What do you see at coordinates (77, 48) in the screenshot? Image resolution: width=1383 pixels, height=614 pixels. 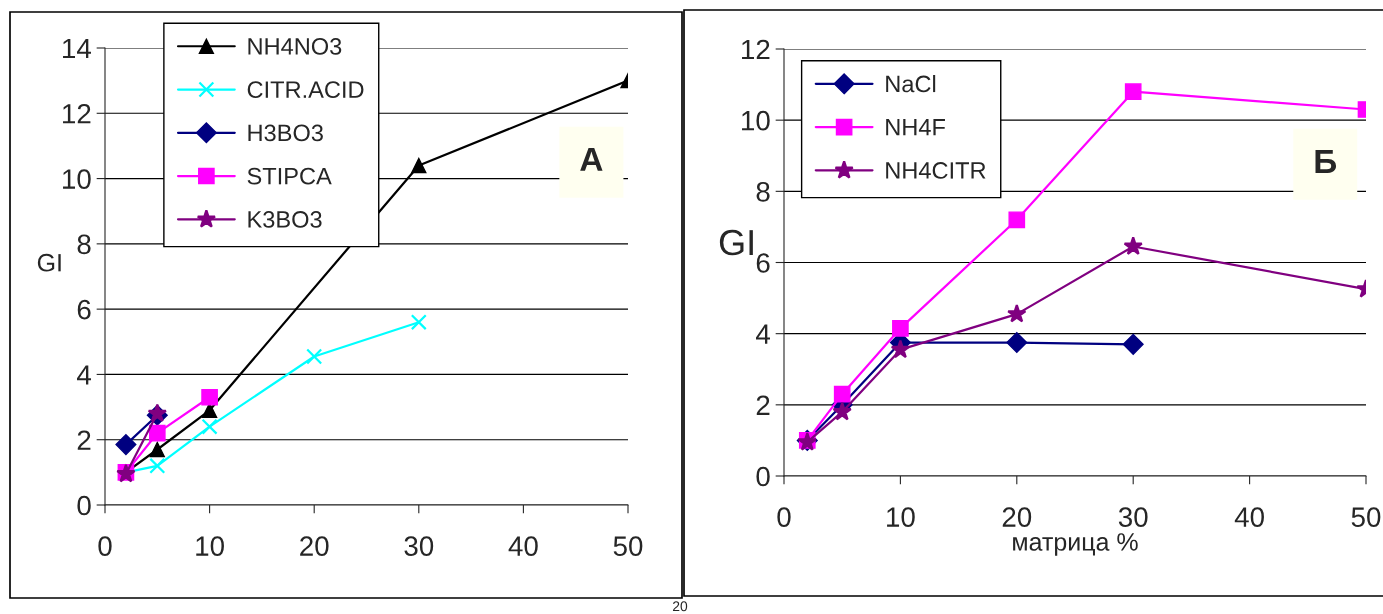 I see `y-tick-label: 14` at bounding box center [77, 48].